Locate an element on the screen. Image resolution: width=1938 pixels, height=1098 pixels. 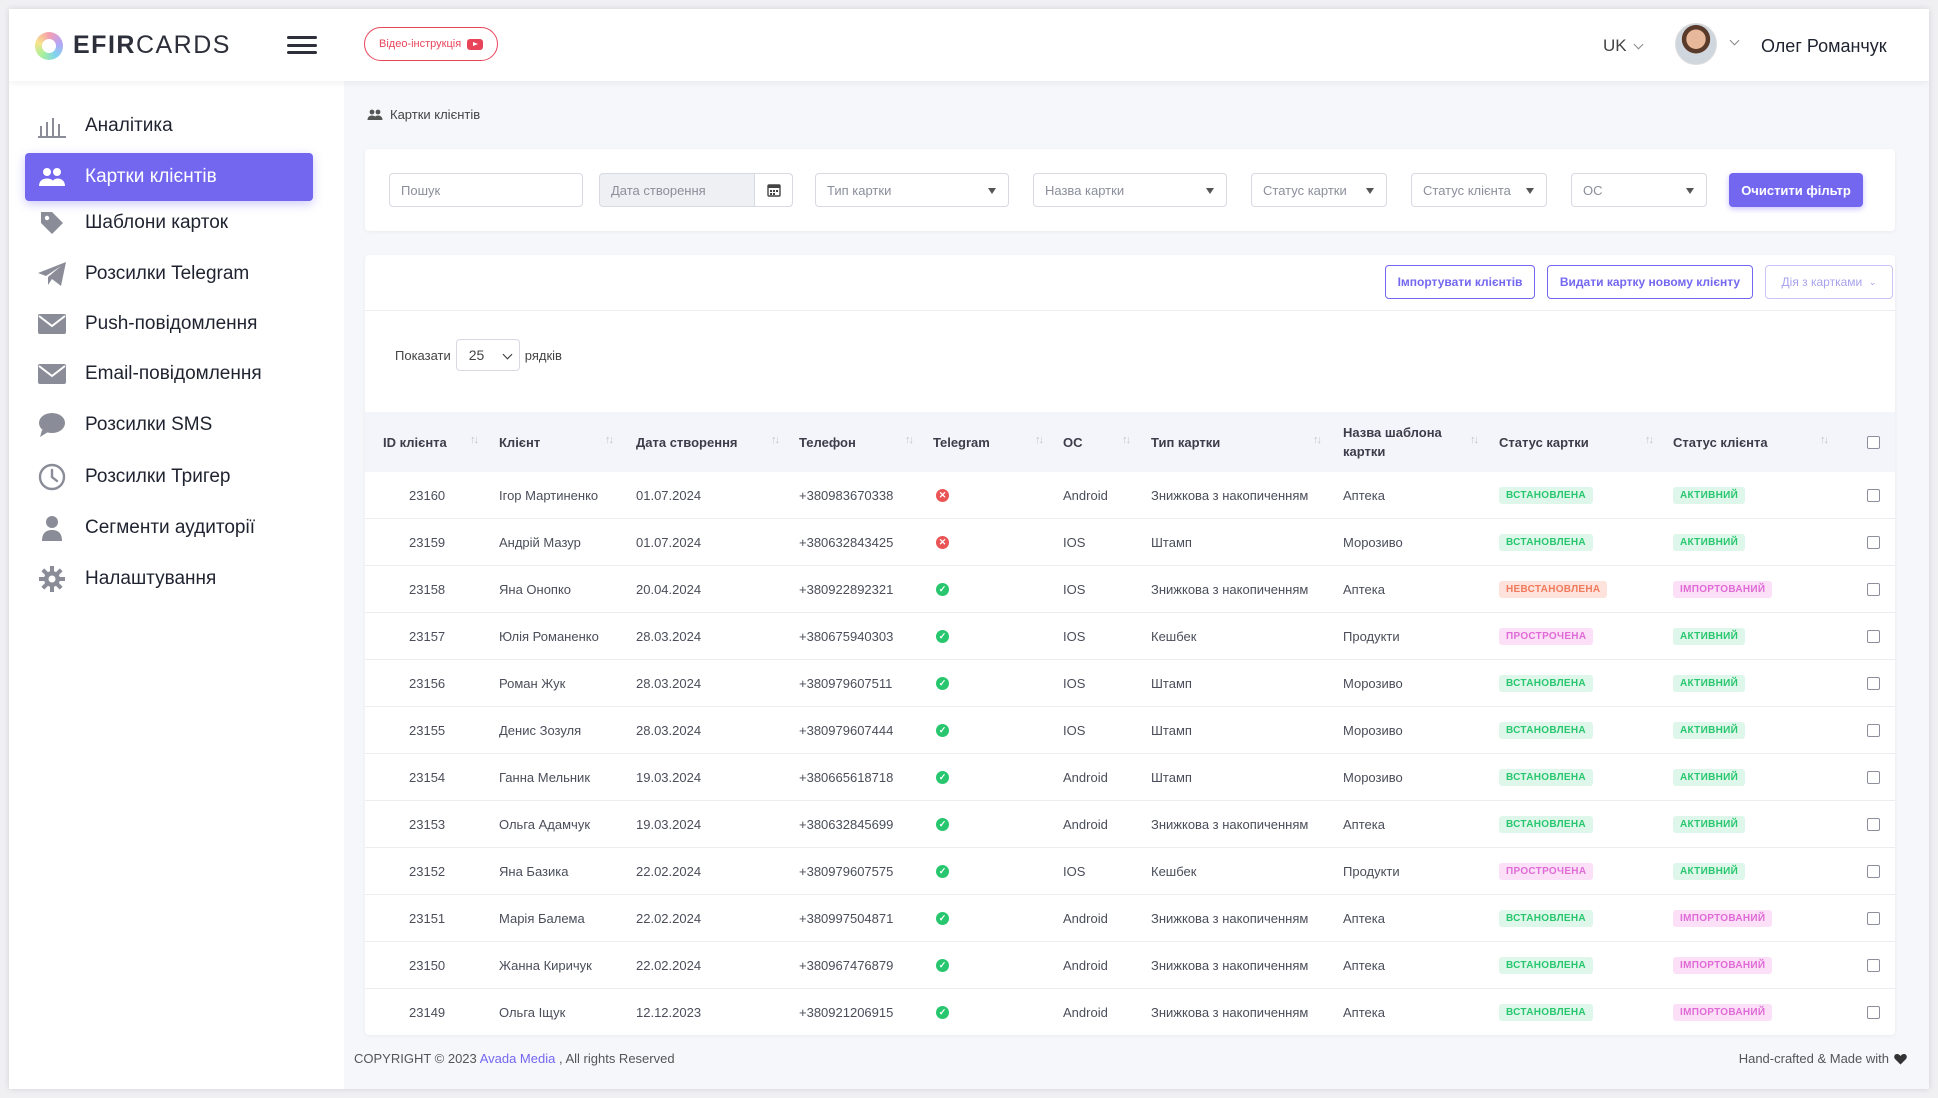
cell-client: Яна Онопко is located at coordinates (535, 589).